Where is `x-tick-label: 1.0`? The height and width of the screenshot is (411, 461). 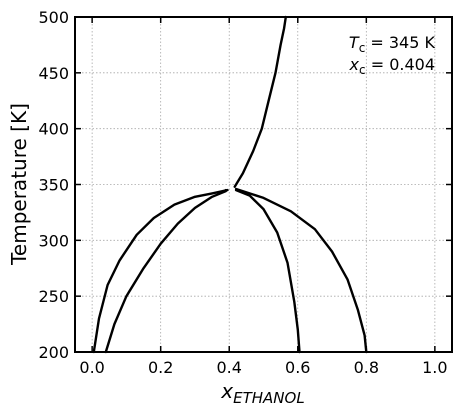 x-tick-label: 1.0 is located at coordinates (434, 367).